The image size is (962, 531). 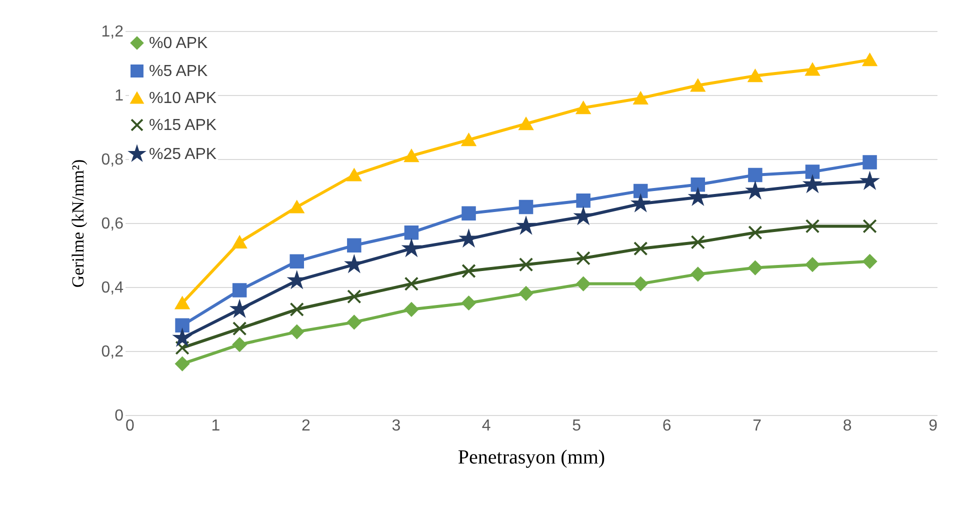 What do you see at coordinates (78, 223) in the screenshot?
I see `y-axis-title: Gerilme (kN/mm²)` at bounding box center [78, 223].